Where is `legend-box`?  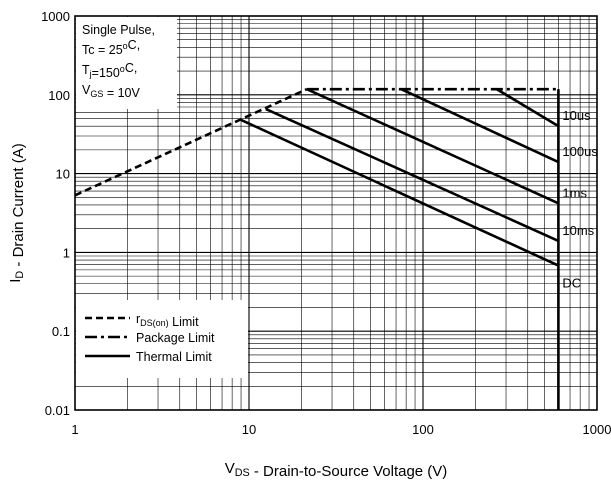
legend-box is located at coordinates (162, 339).